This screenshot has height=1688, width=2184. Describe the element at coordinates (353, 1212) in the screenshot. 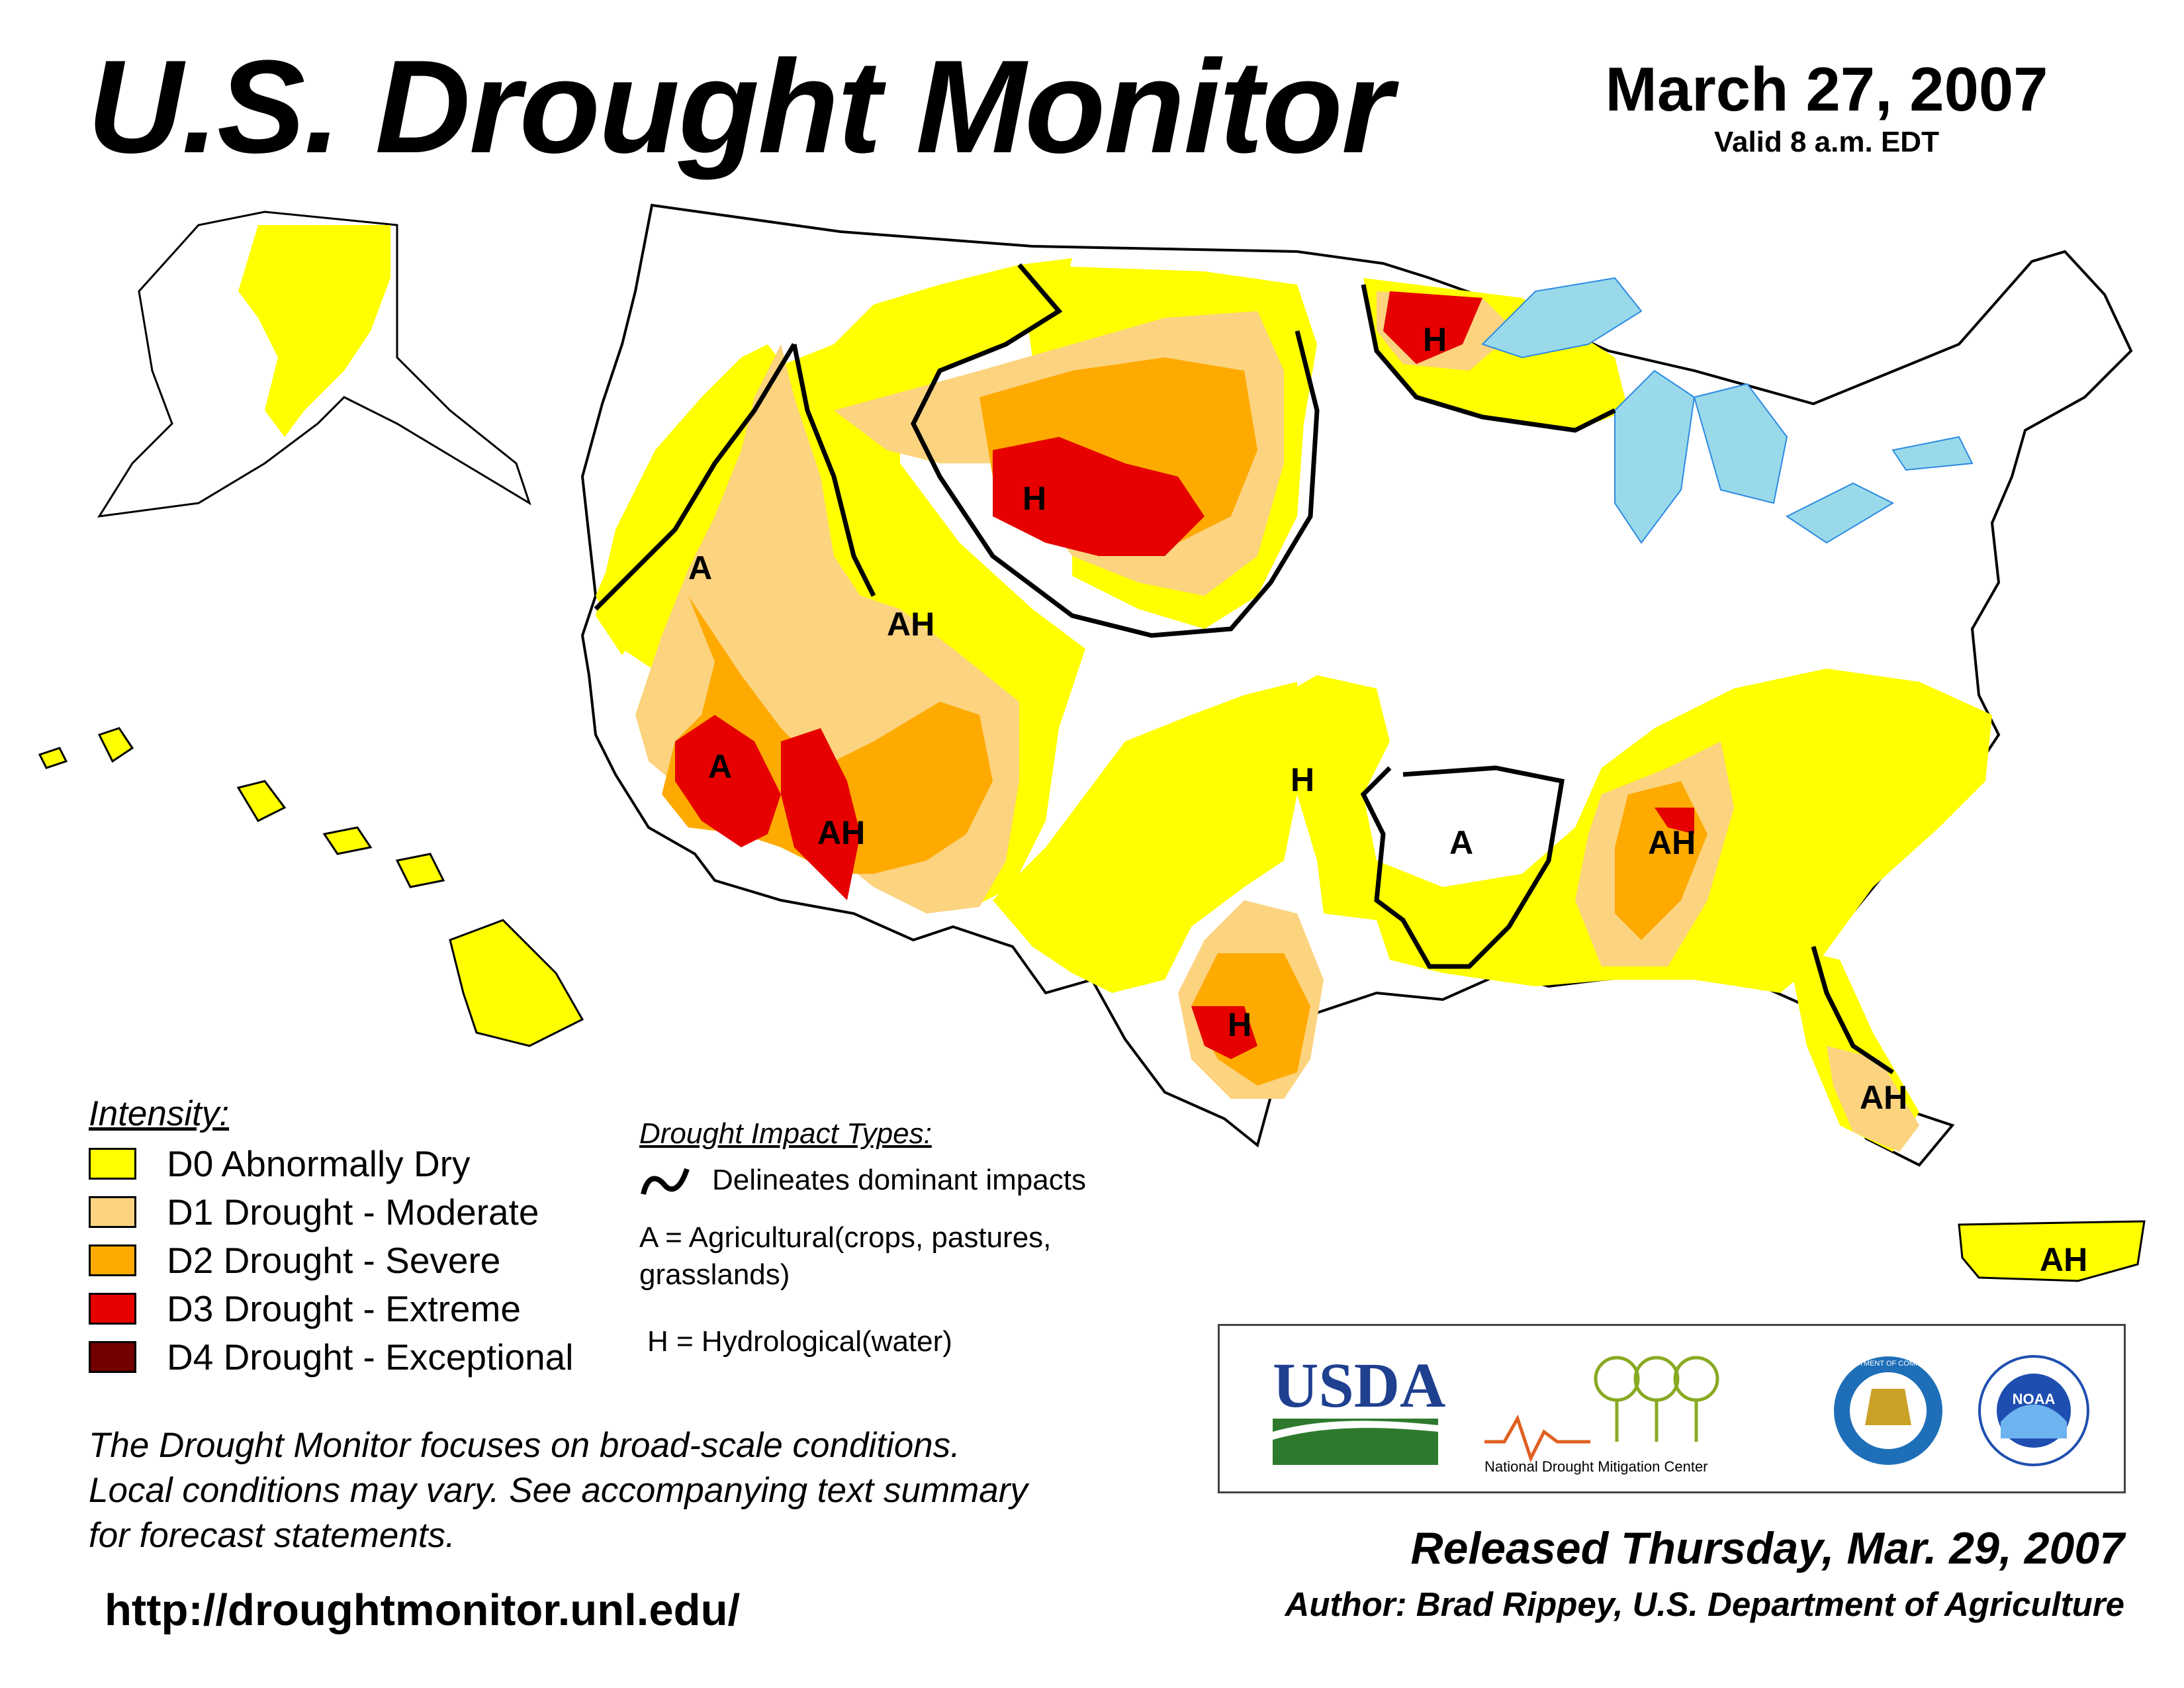

I see `legend-label-d1: D1 Drought - Moderate` at that location.